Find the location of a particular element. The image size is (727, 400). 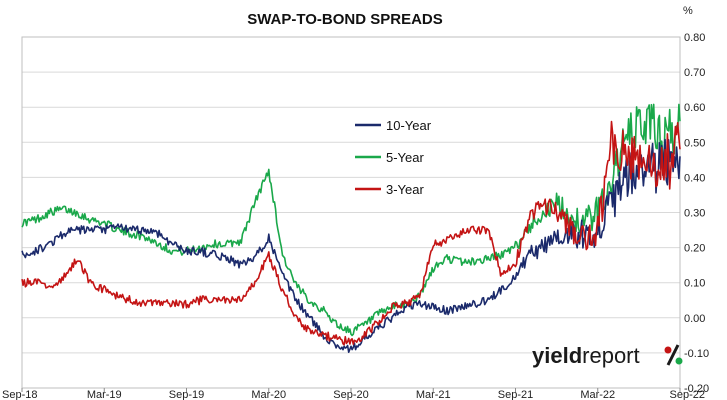

y-tick-label: 0.50 is located at coordinates (694, 143).